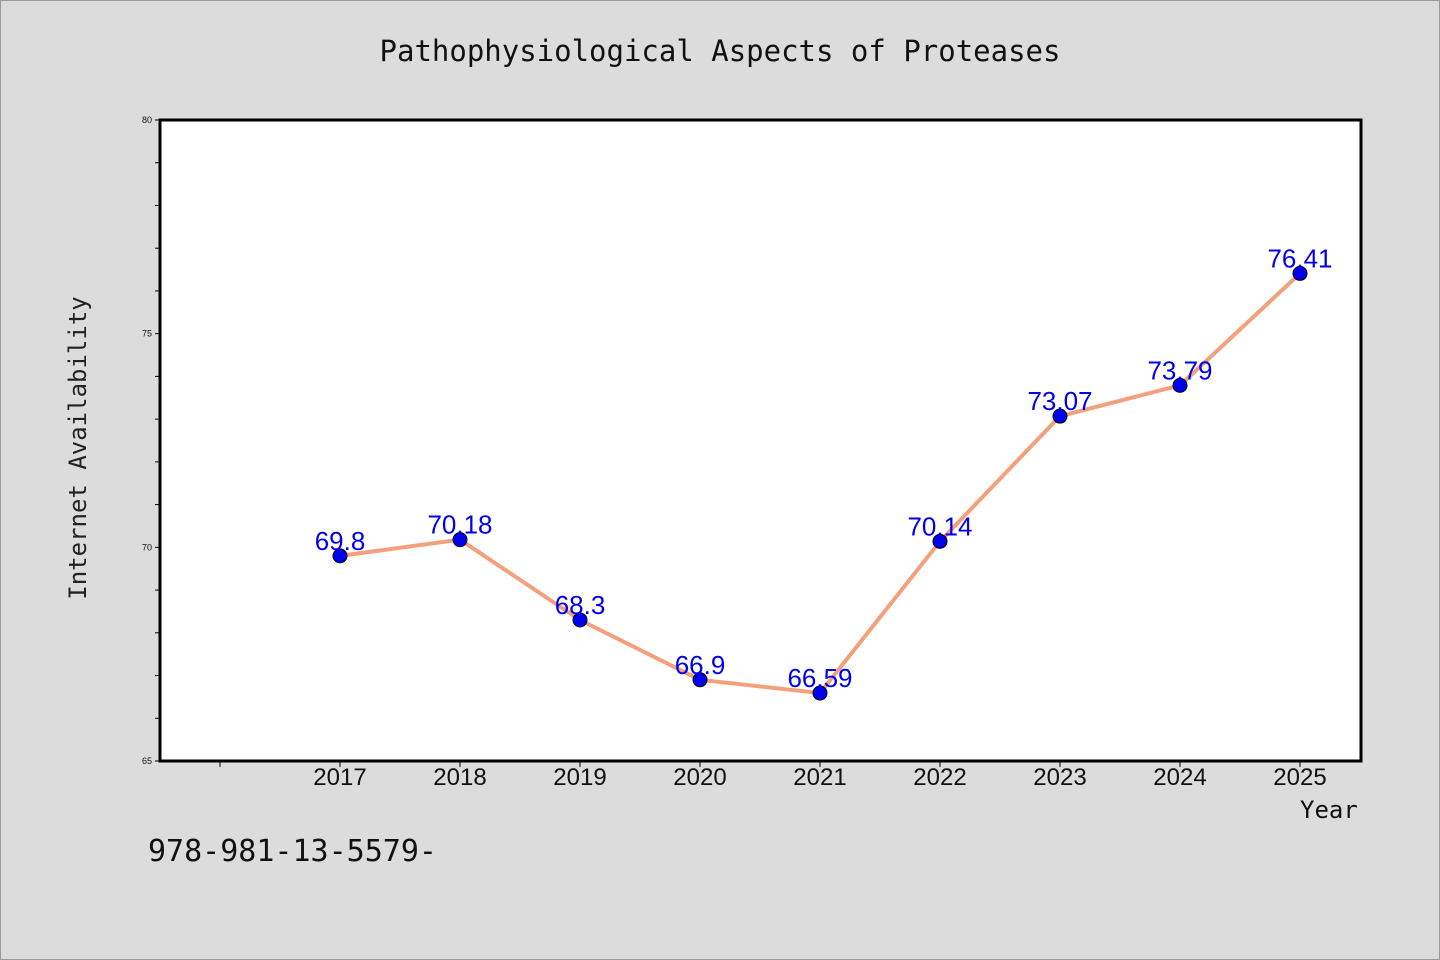  What do you see at coordinates (1329, 810) in the screenshot?
I see `x-axis-label: Year` at bounding box center [1329, 810].